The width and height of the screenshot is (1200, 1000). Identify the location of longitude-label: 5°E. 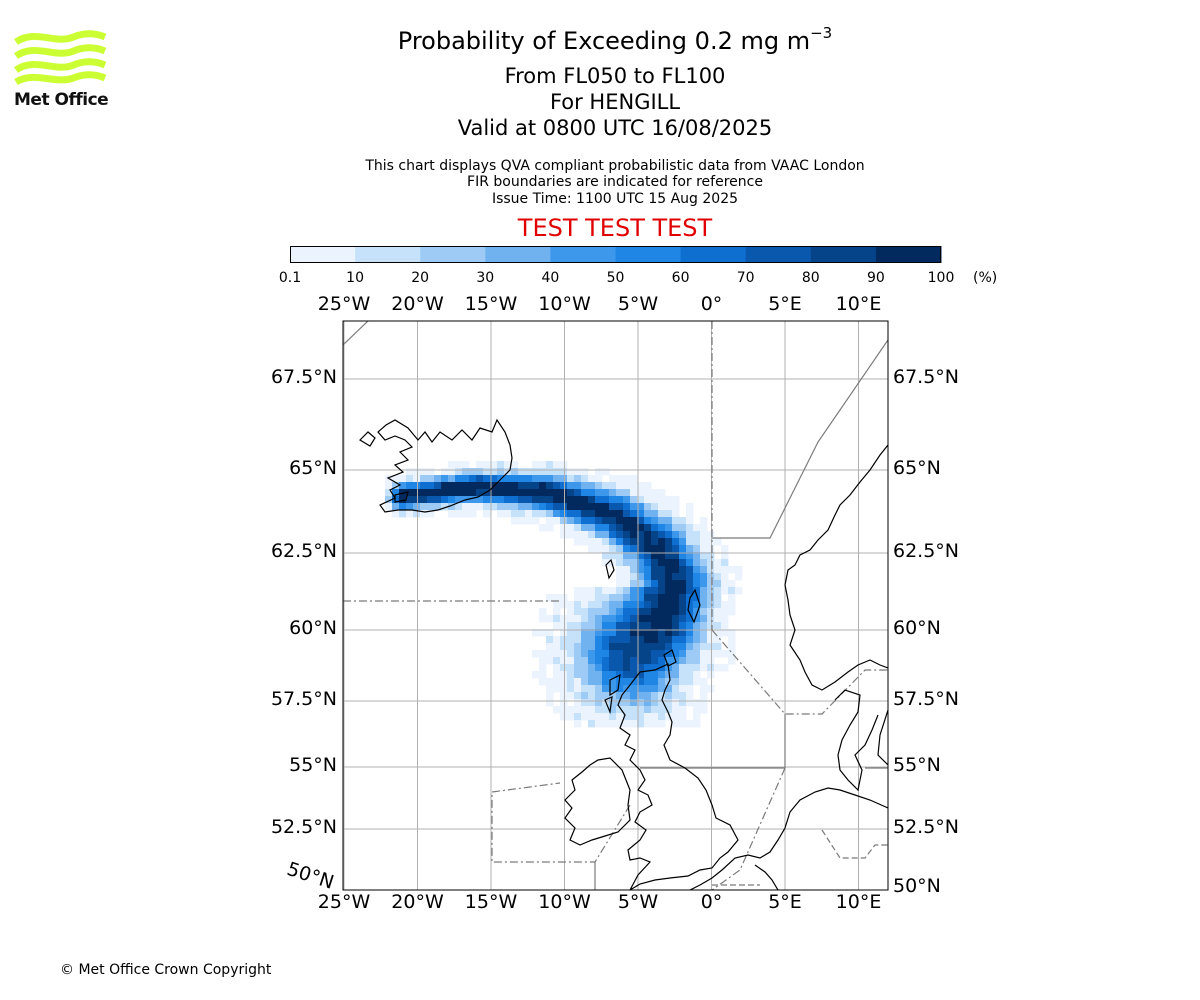
(785, 902).